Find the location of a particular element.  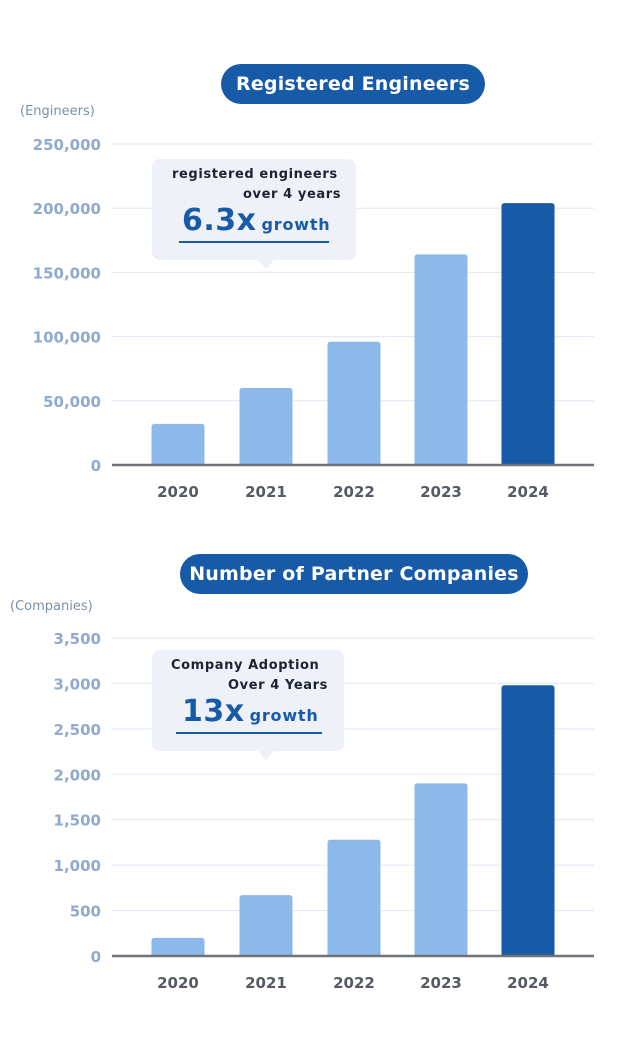

y-axis-unit-label: (Engineers) is located at coordinates (57, 111).